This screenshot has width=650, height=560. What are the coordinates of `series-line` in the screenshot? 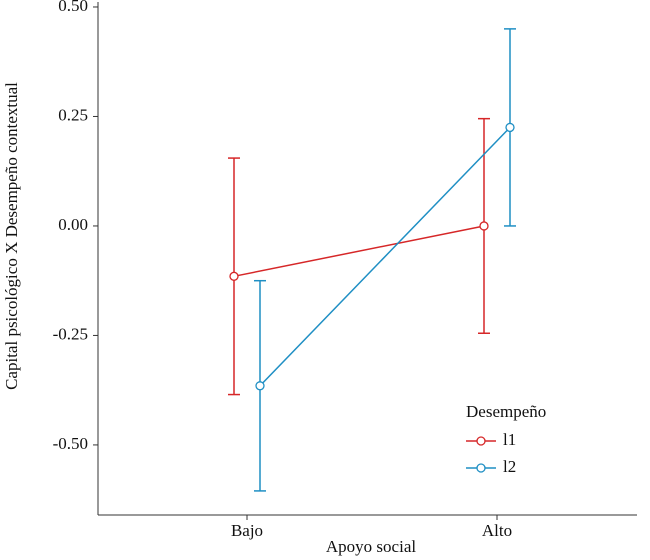 It's located at (359, 251).